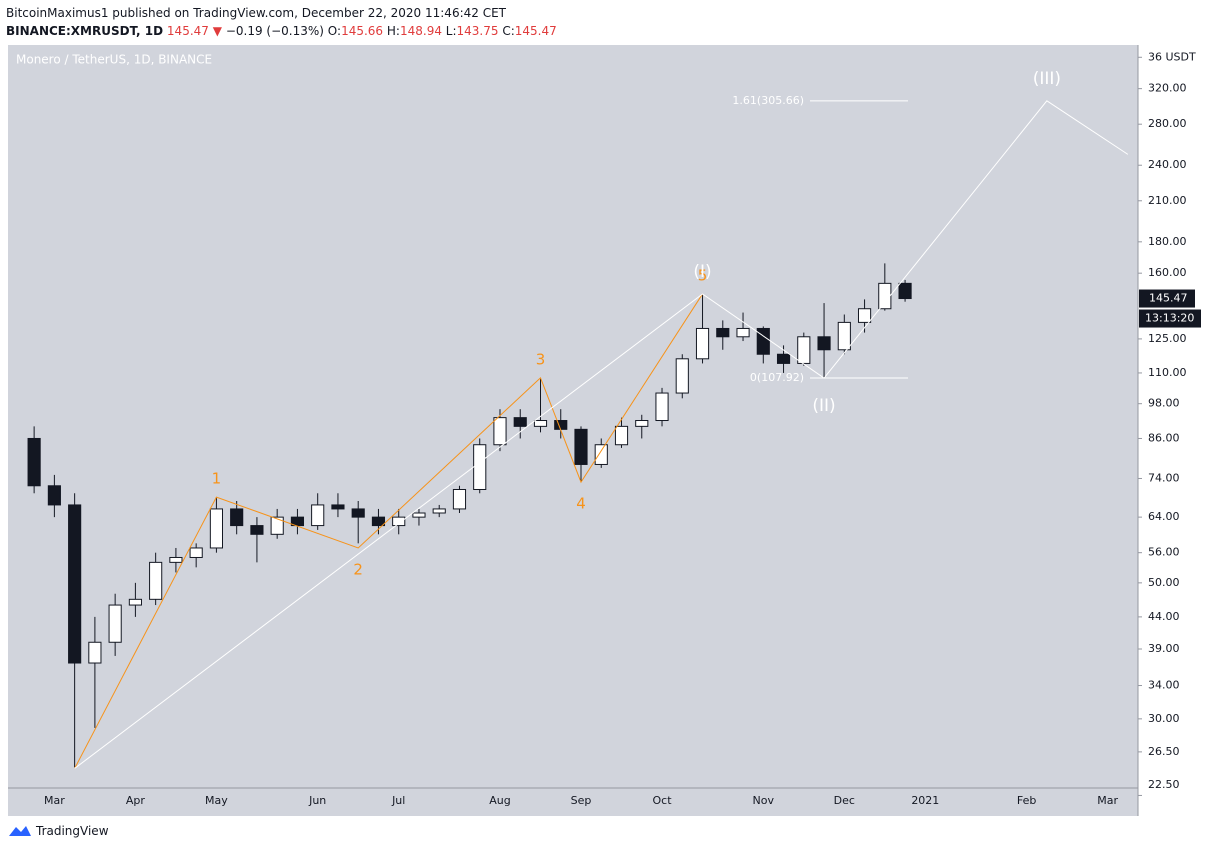  Describe the element at coordinates (187, 31) in the screenshot. I see `price: 145.47` at that location.